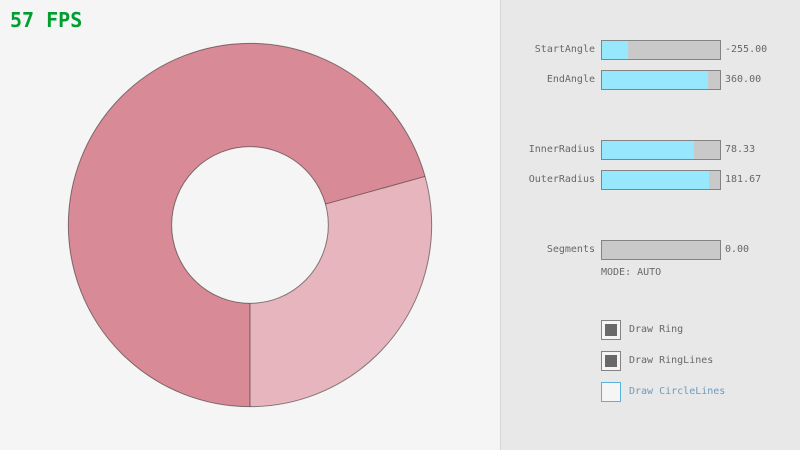  What do you see at coordinates (46, 20) in the screenshot?
I see `fps-counter: 57 FPS` at bounding box center [46, 20].